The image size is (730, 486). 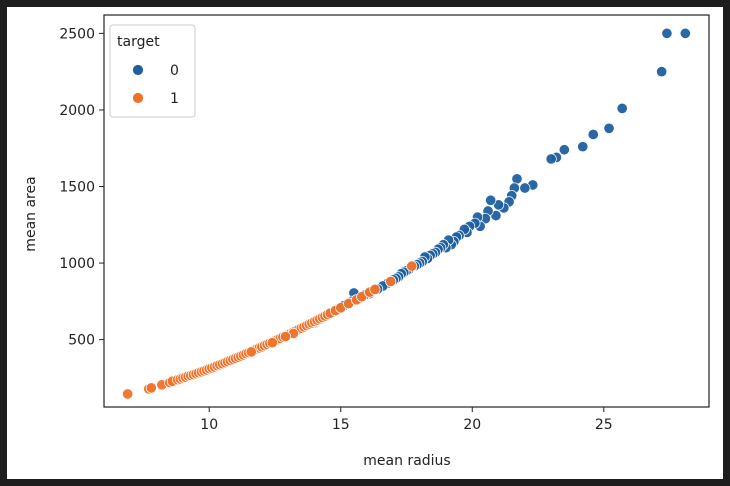 What do you see at coordinates (77, 34) in the screenshot?
I see `y-tick-label: 2500` at bounding box center [77, 34].